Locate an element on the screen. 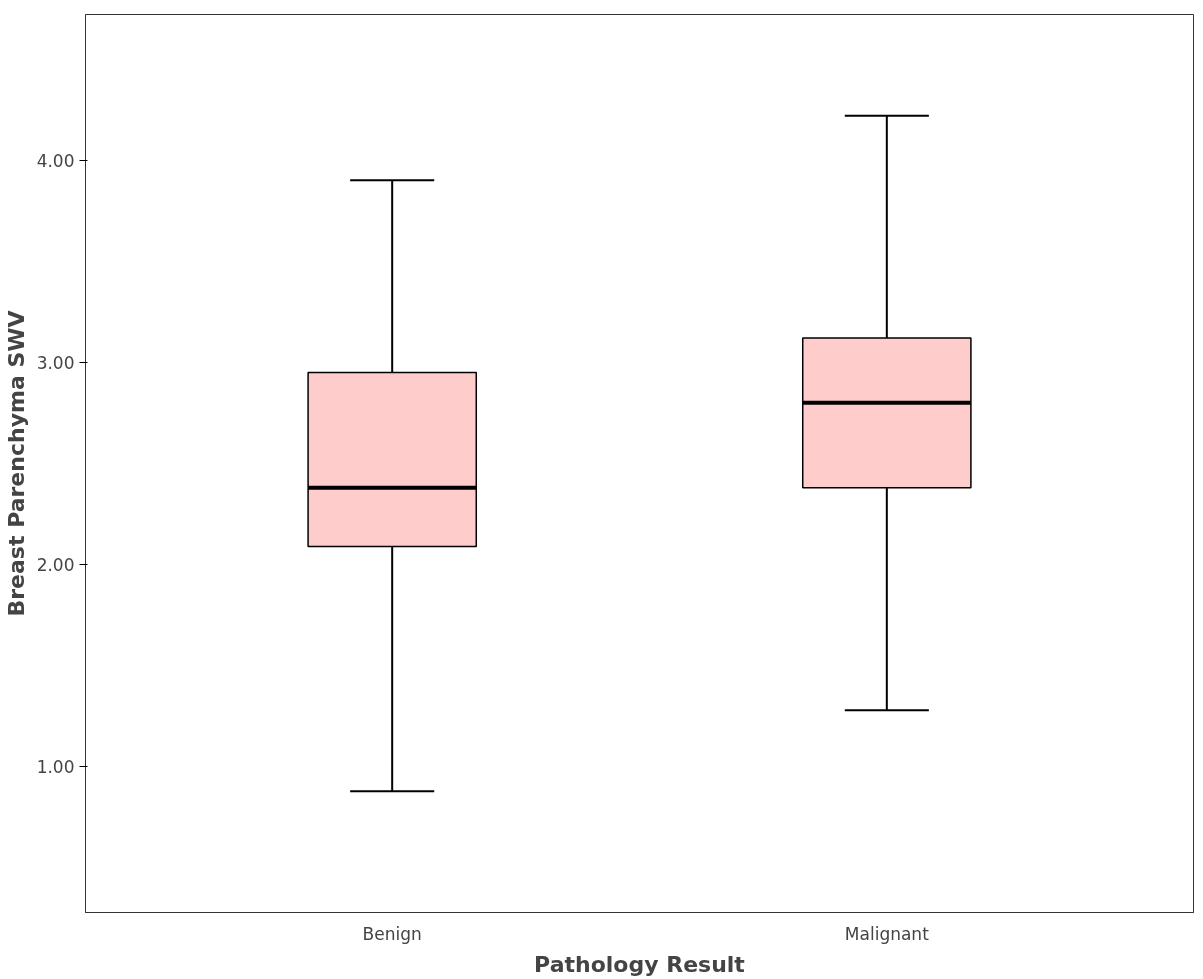  x-tick-label: Malignant is located at coordinates (887, 933).